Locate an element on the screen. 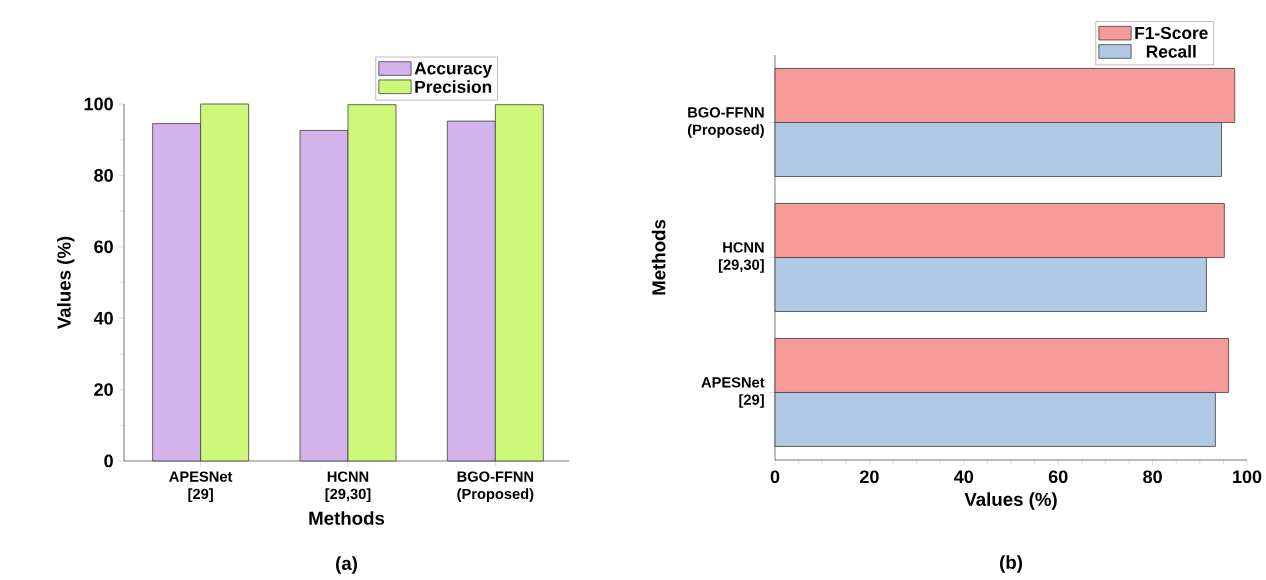 This screenshot has width=1266, height=580. y-tick-label: 40 is located at coordinates (103, 318).